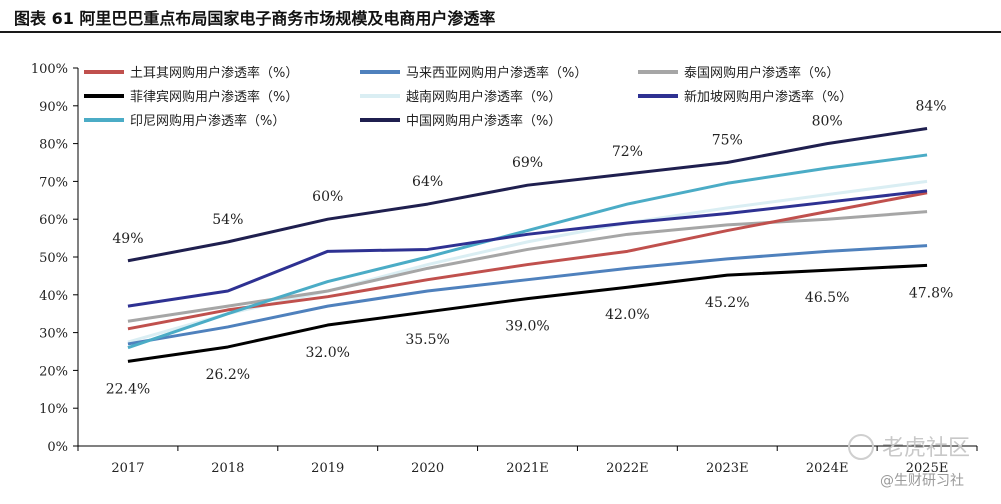 This screenshot has width=1001, height=504. I want to click on y-tick-label: 40%, so click(53, 296).